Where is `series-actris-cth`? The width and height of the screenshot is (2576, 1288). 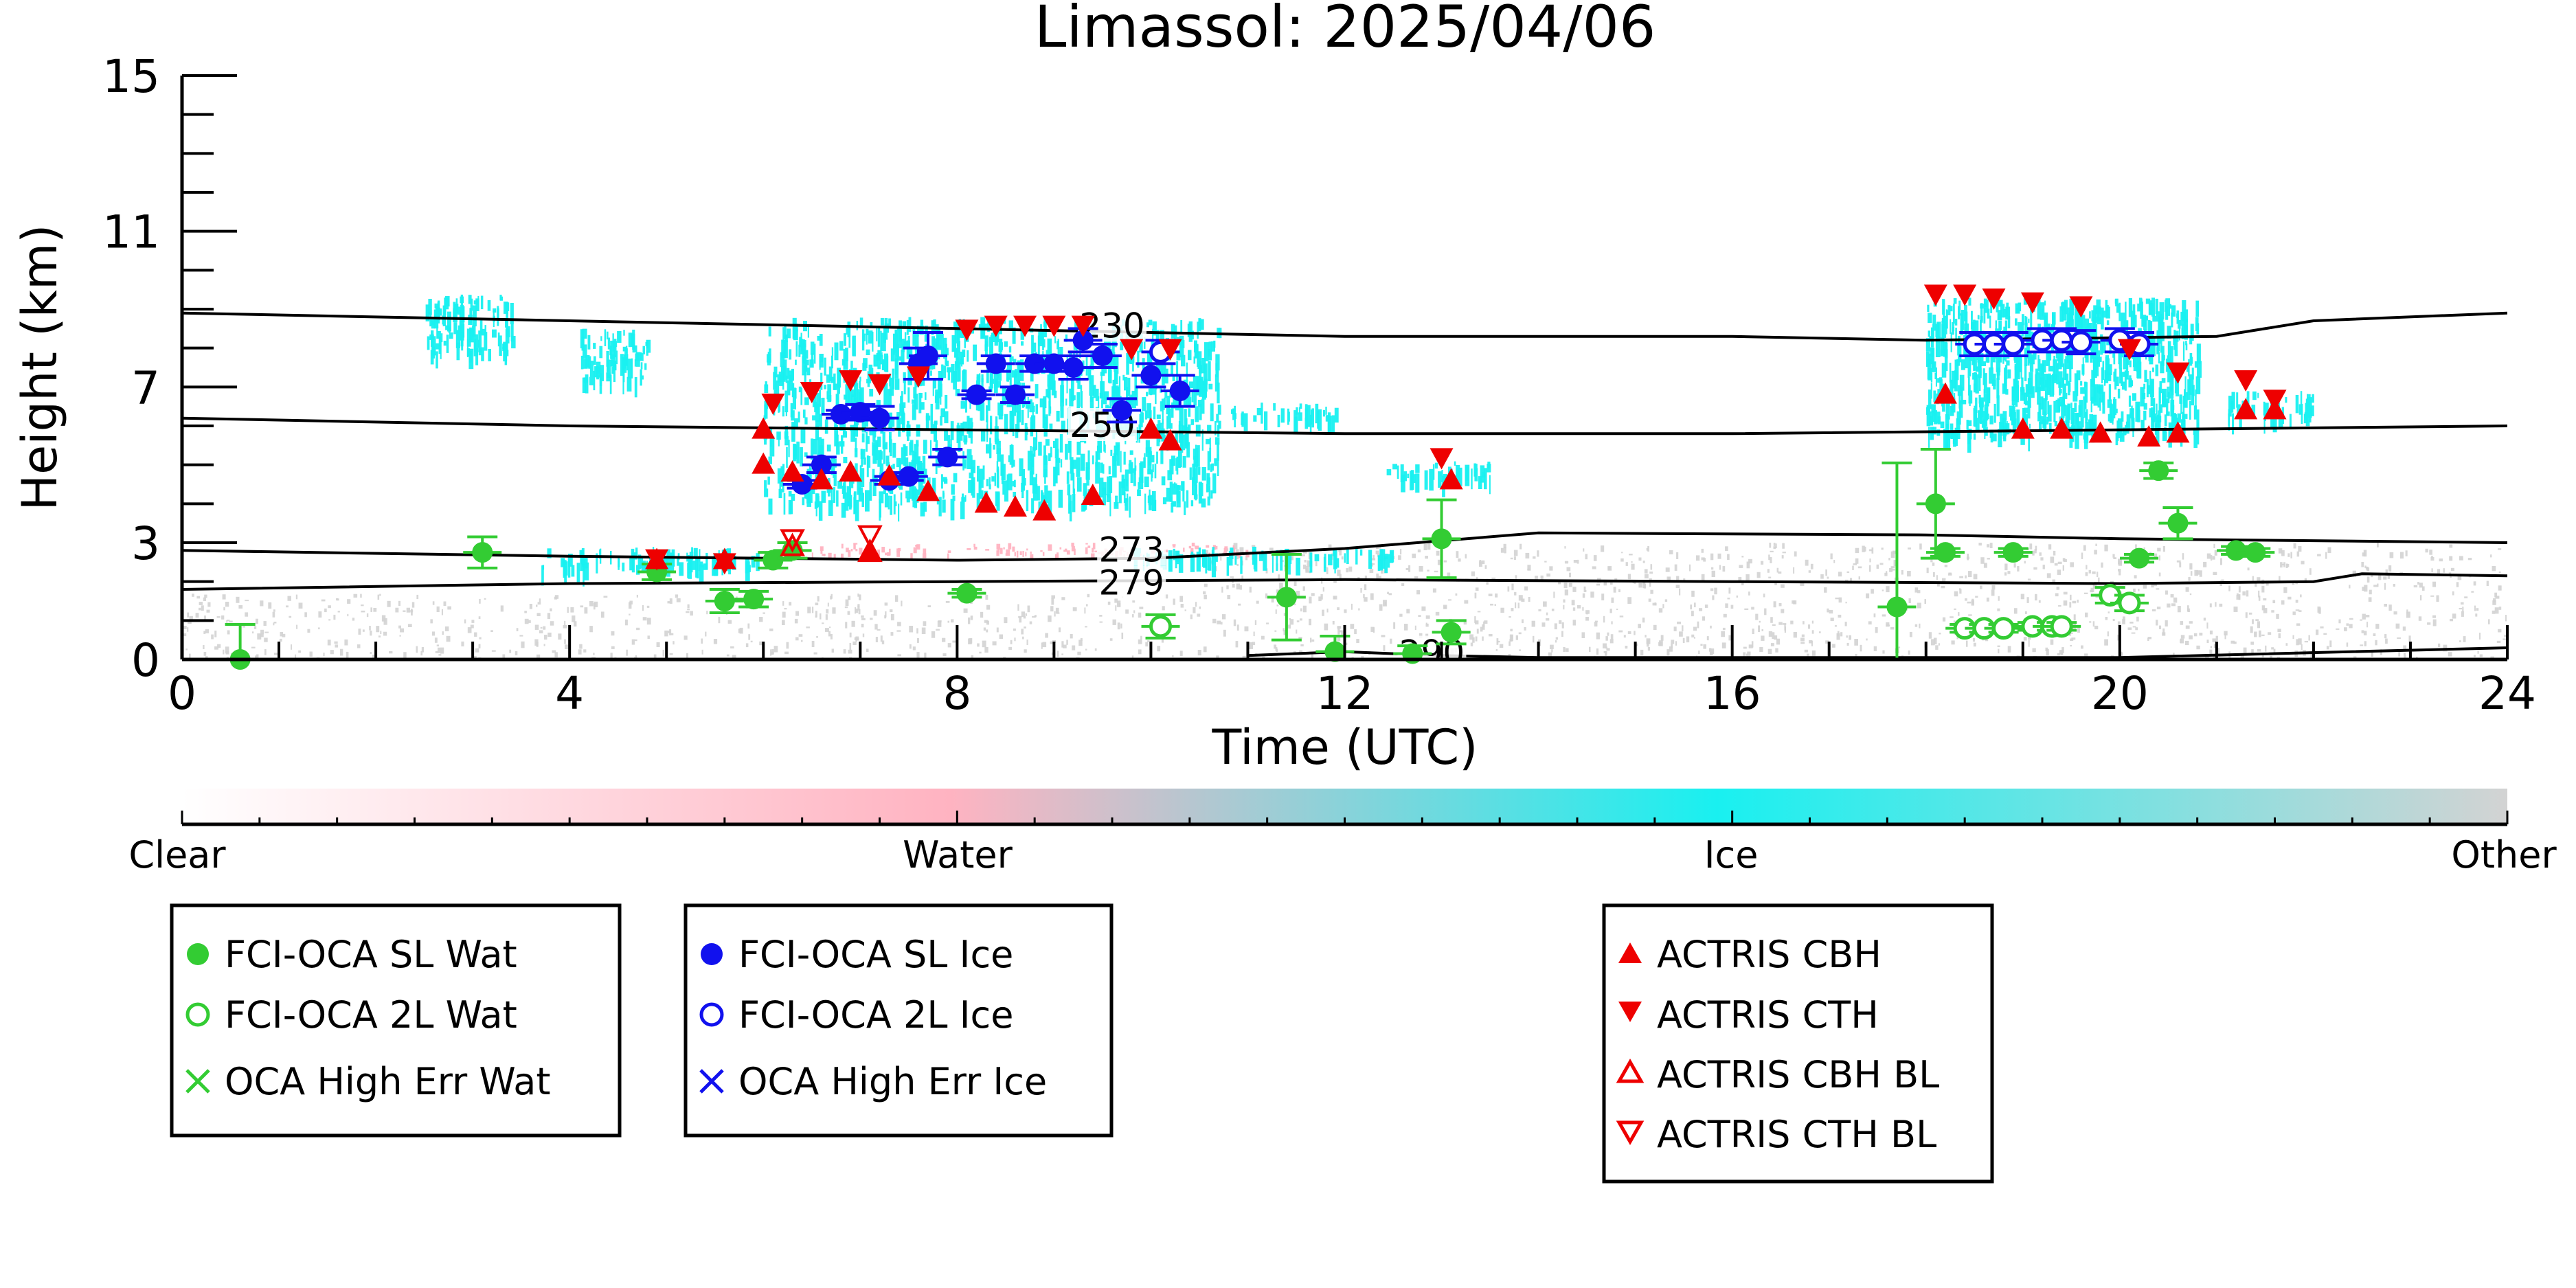 series-actris-cth is located at coordinates (1466, 429).